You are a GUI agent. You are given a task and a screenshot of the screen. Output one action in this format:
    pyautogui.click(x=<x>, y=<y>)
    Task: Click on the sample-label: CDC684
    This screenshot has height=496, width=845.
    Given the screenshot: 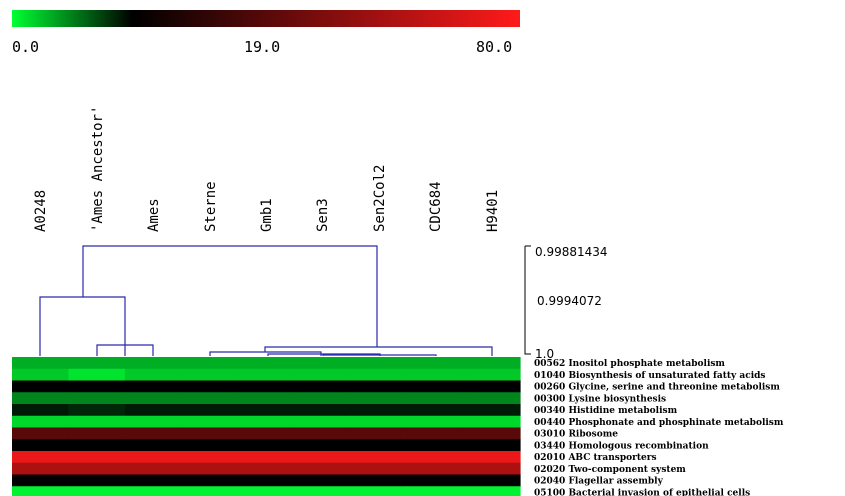 What is the action you would take?
    pyautogui.click(x=436, y=206)
    